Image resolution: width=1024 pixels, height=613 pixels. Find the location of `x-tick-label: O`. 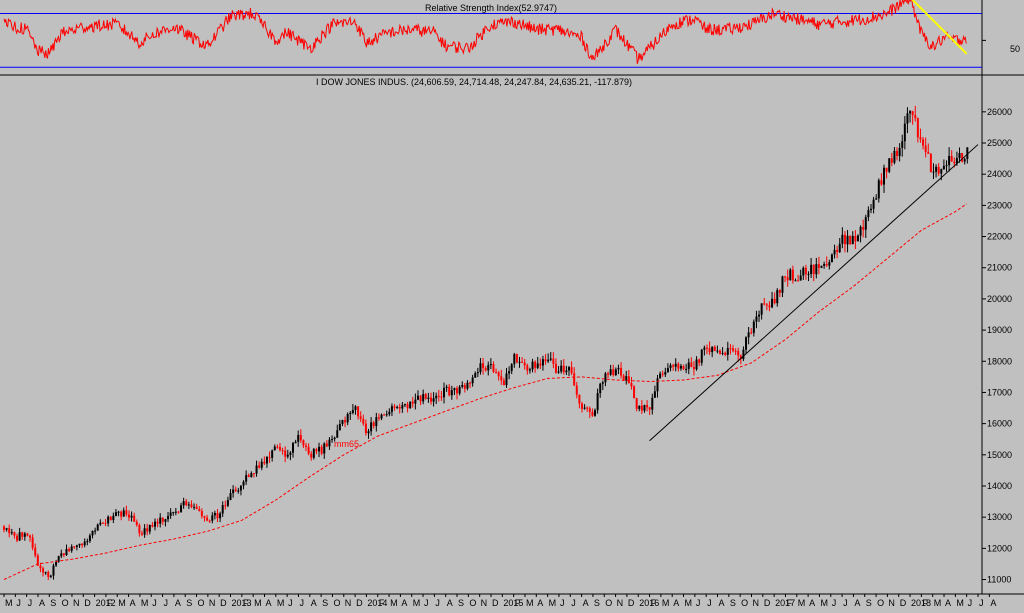

x-tick-label: O is located at coordinates (880, 603).